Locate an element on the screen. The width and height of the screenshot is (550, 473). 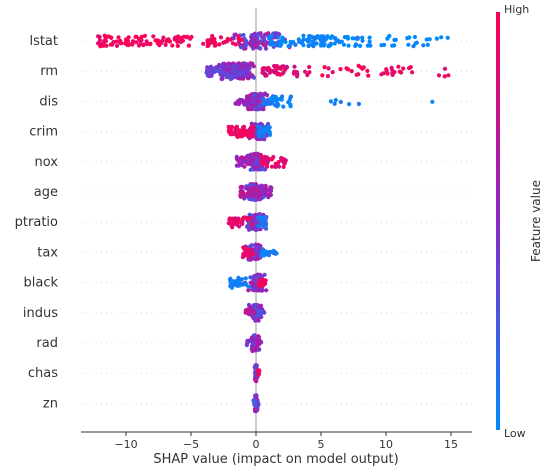
x-tick-label: 10 is located at coordinates (386, 444).